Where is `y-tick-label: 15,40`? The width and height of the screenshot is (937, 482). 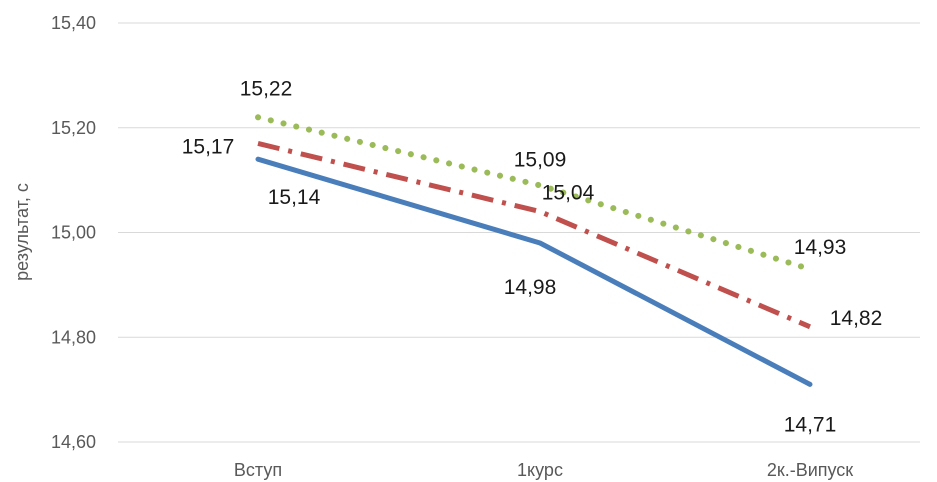 y-tick-label: 15,40 is located at coordinates (73, 23).